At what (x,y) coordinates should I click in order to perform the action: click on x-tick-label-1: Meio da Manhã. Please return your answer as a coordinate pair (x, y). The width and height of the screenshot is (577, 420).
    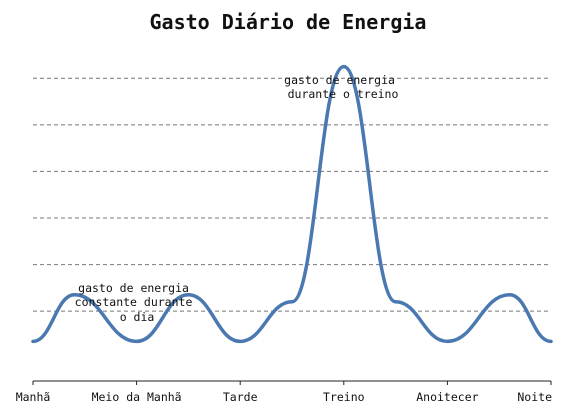
    Looking at the image, I should click on (137, 397).